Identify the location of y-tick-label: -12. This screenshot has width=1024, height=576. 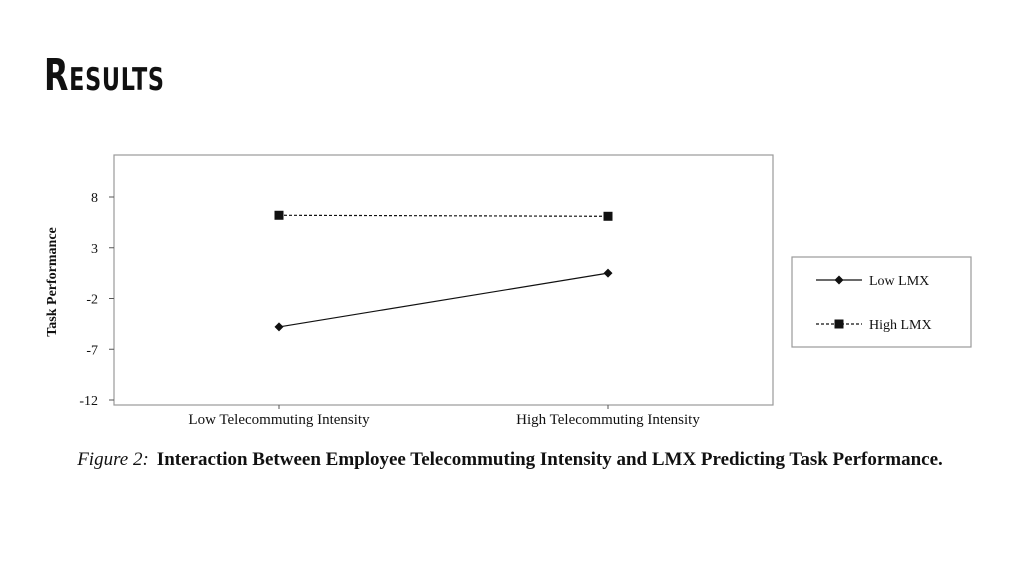
(88, 401).